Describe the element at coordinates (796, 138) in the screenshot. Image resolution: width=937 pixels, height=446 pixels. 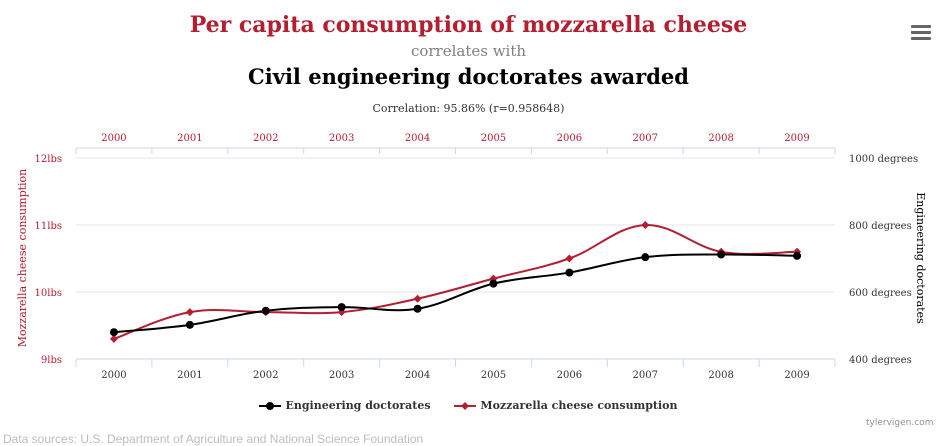
I see `top-axis-tick-label: 2009` at that location.